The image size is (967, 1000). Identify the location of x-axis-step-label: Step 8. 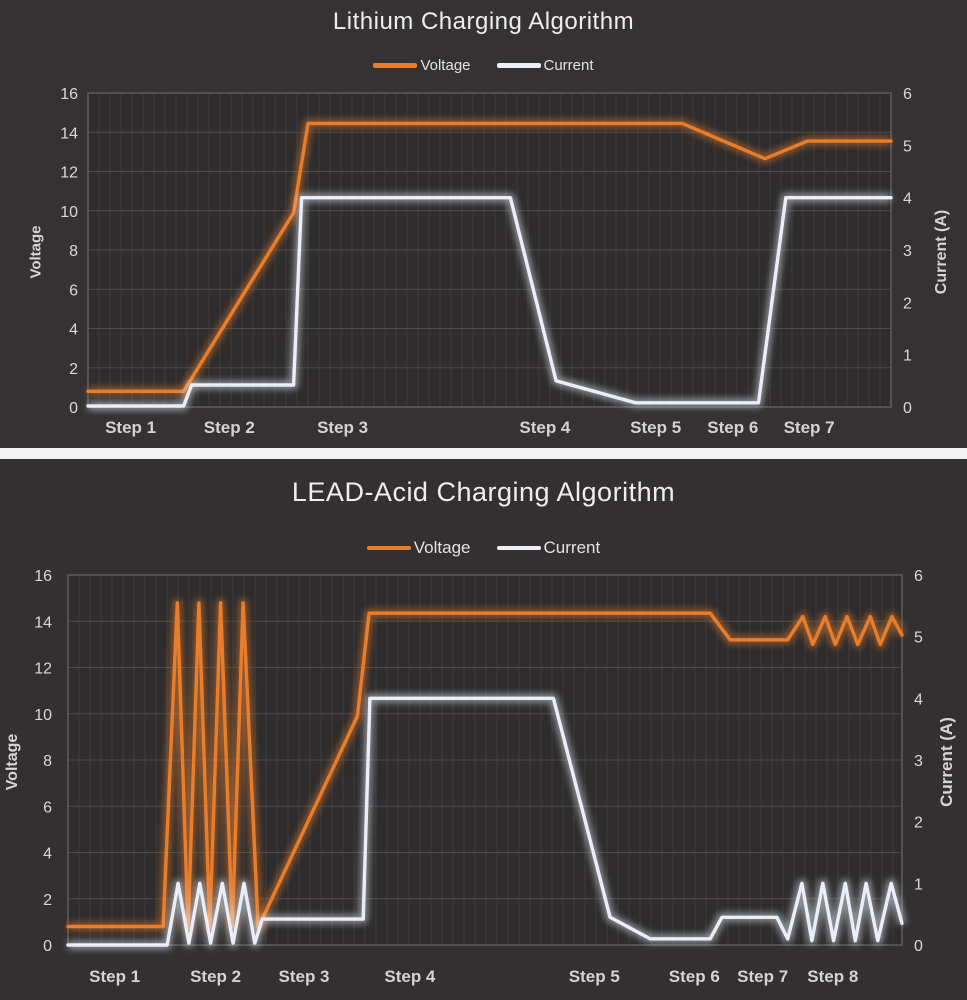
(832, 976).